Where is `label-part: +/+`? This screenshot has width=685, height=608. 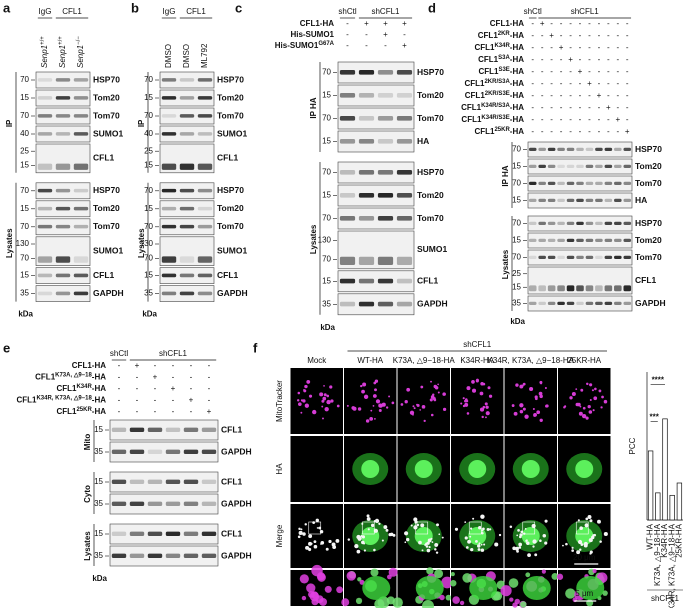 label-part: +/+ is located at coordinates (43, 40).